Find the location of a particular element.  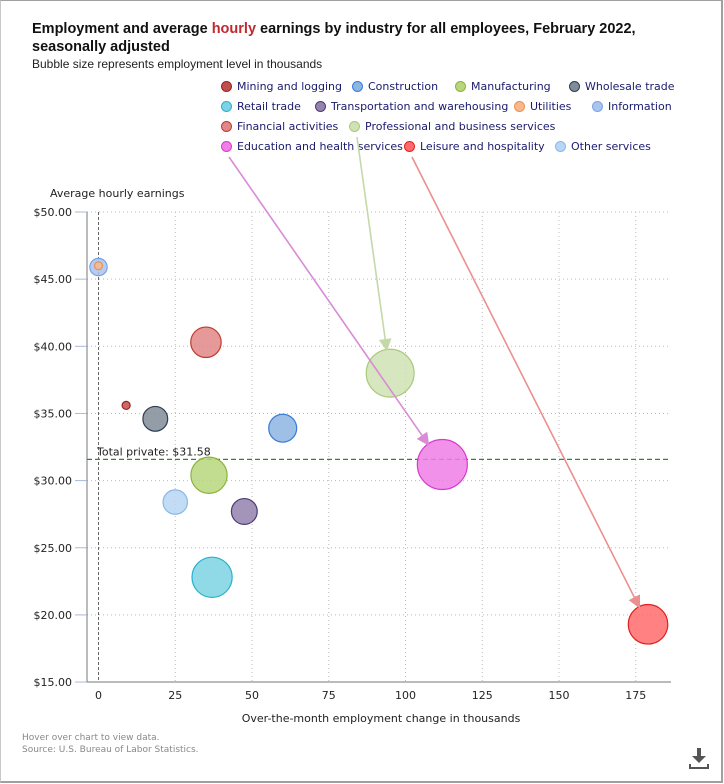

source-note: Source: U.S. Bureau of Labor Statistics. is located at coordinates (110, 750).